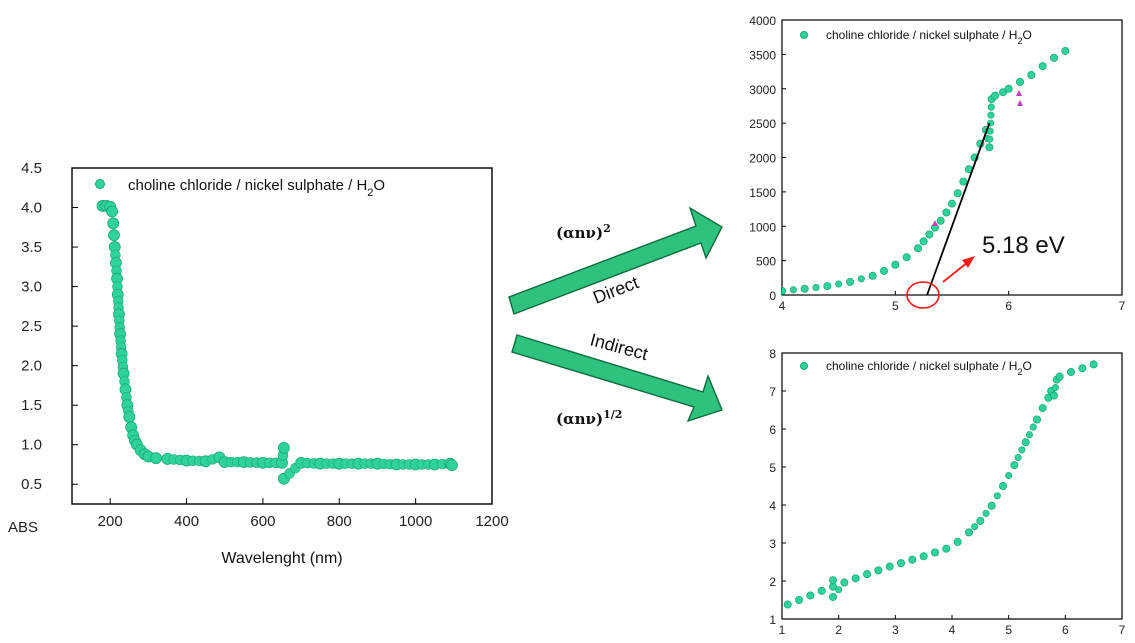  What do you see at coordinates (1122, 306) in the screenshot?
I see `direct-x-tick-label: 7` at bounding box center [1122, 306].